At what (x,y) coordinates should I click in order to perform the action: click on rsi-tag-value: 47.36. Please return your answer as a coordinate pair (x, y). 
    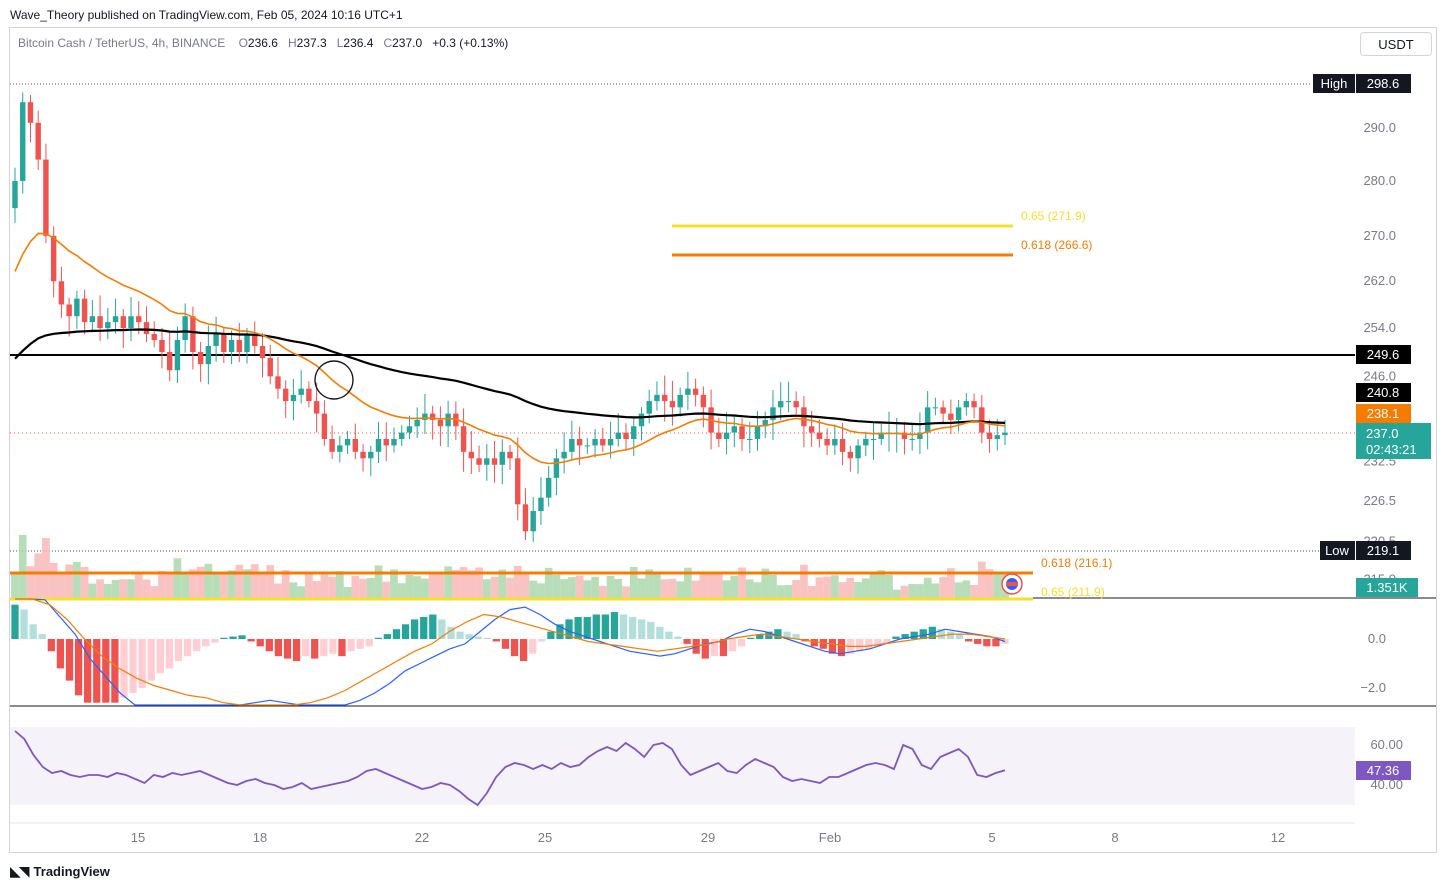
    Looking at the image, I should click on (1383, 770).